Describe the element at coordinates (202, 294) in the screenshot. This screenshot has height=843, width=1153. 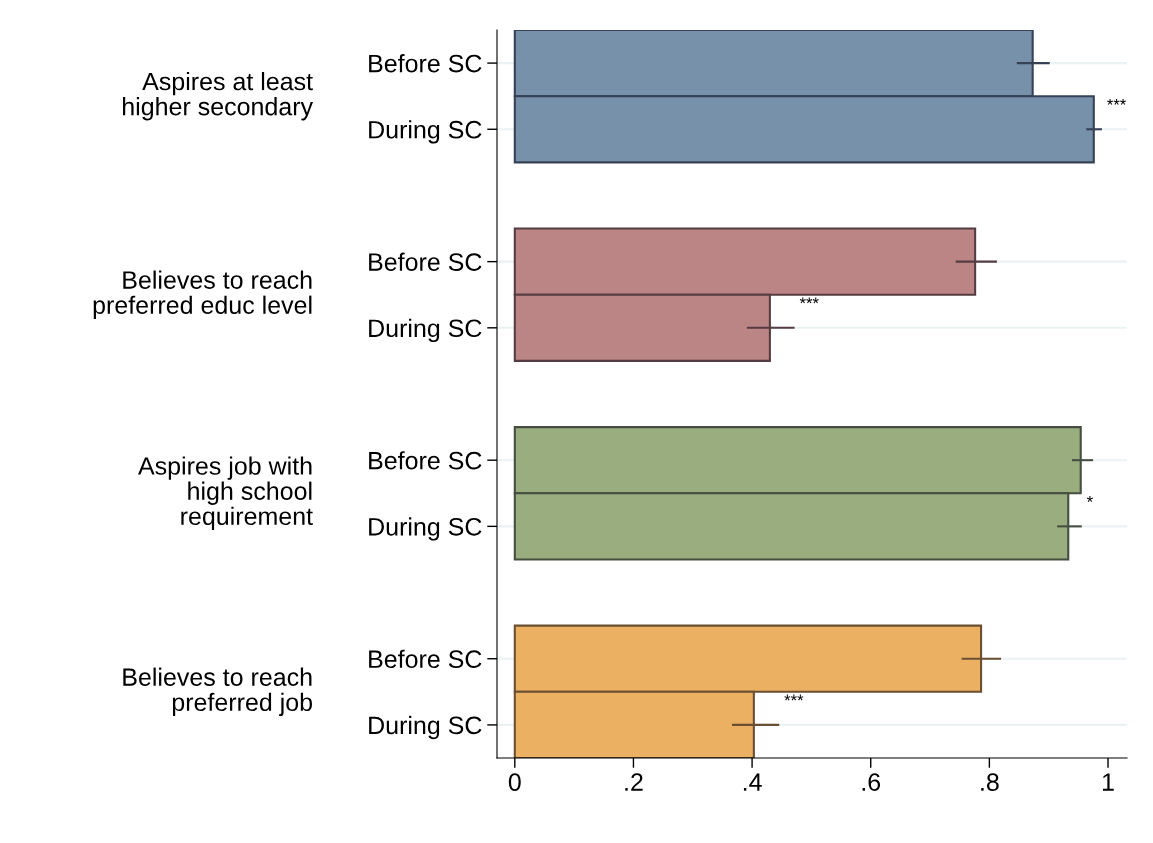
I see `text: Believes to reach preferred educ level` at that location.